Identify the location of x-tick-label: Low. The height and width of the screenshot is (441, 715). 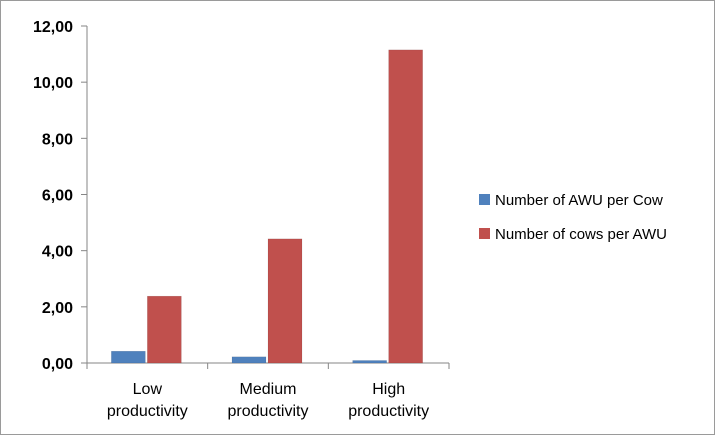
(148, 389).